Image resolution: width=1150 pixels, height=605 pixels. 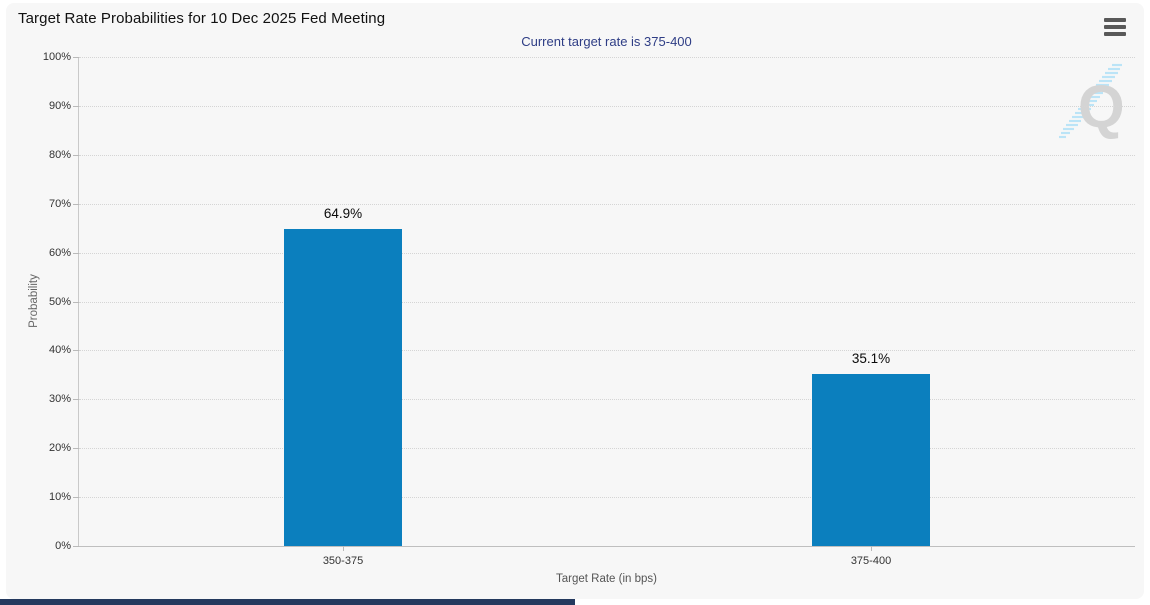 What do you see at coordinates (59, 350) in the screenshot?
I see `y-axis-tick-label: 40%` at bounding box center [59, 350].